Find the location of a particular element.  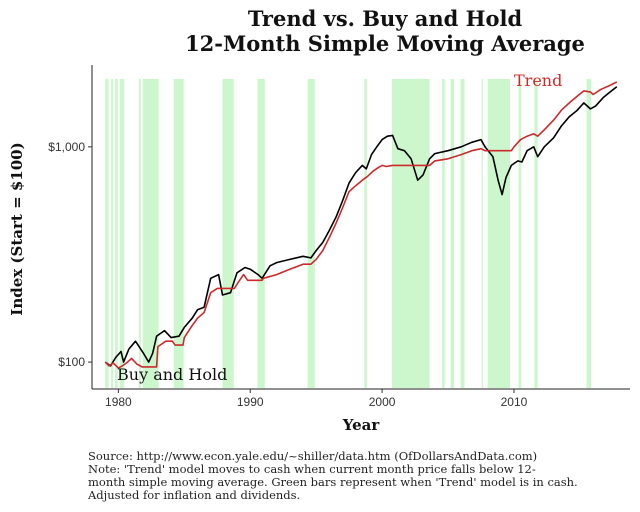

y-axis-title: Index (Start = $100) is located at coordinates (17, 228).